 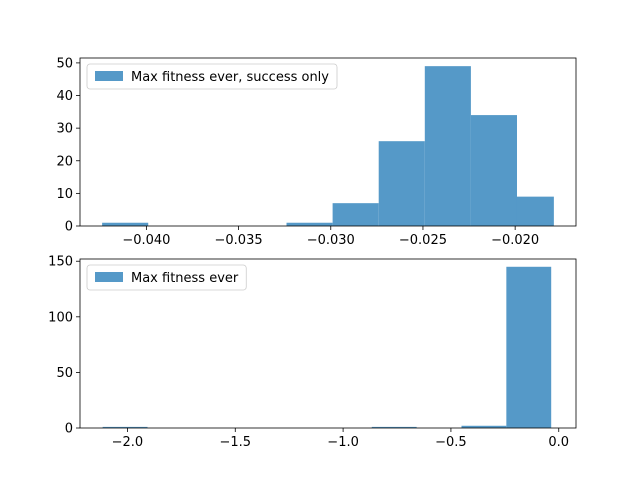 I want to click on legend: Max fitness ever, so click(x=166, y=277).